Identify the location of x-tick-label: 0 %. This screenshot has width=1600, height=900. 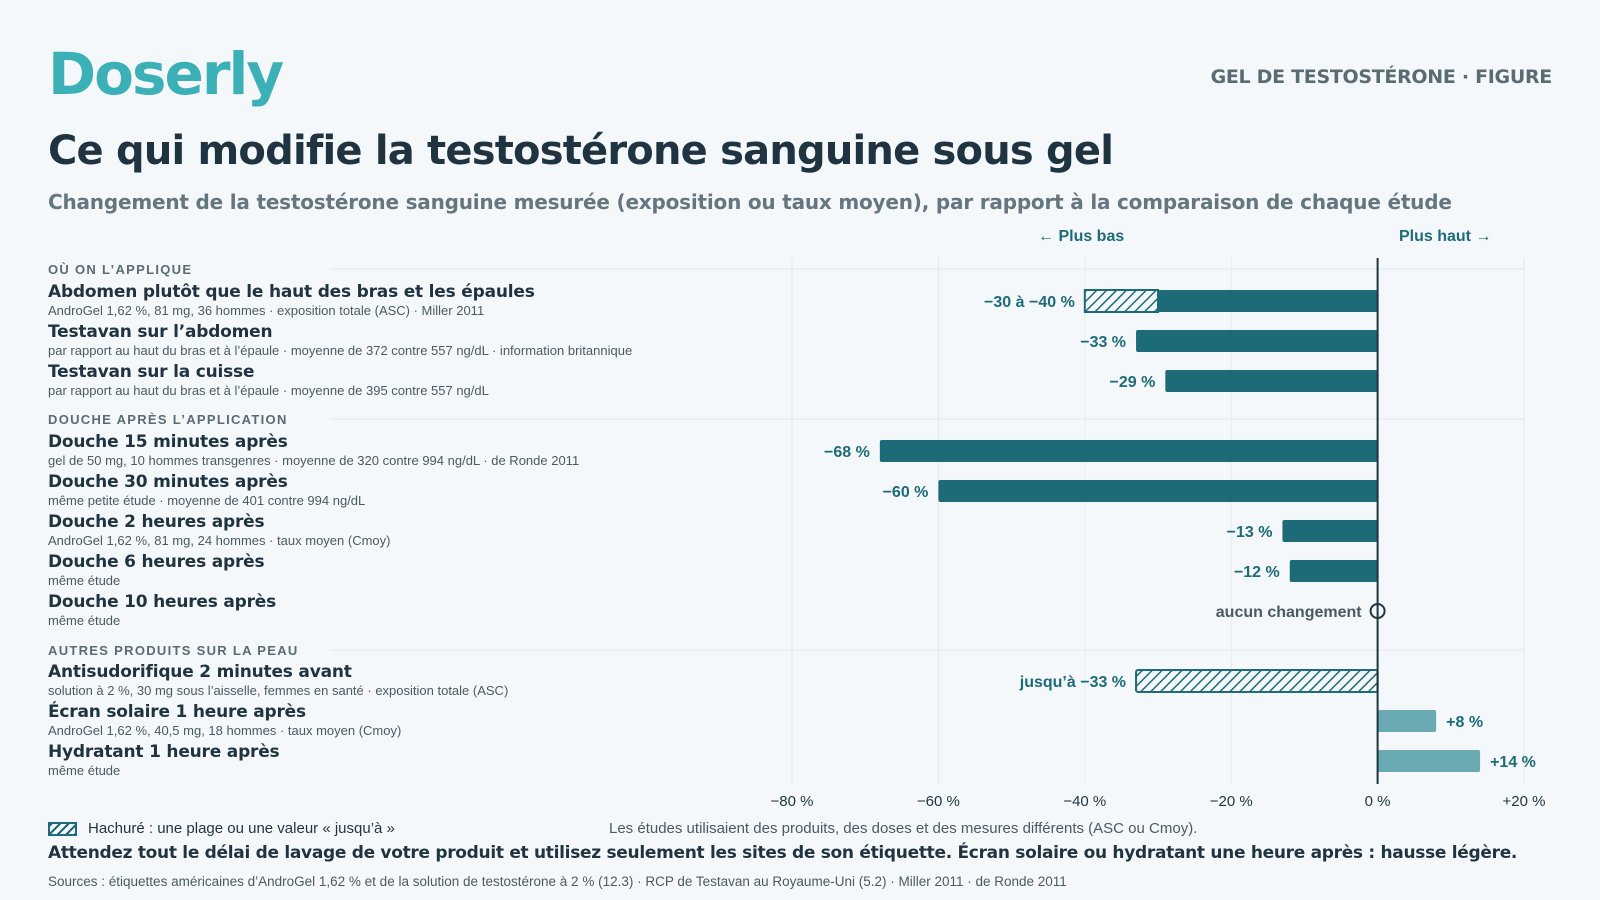
(1378, 801).